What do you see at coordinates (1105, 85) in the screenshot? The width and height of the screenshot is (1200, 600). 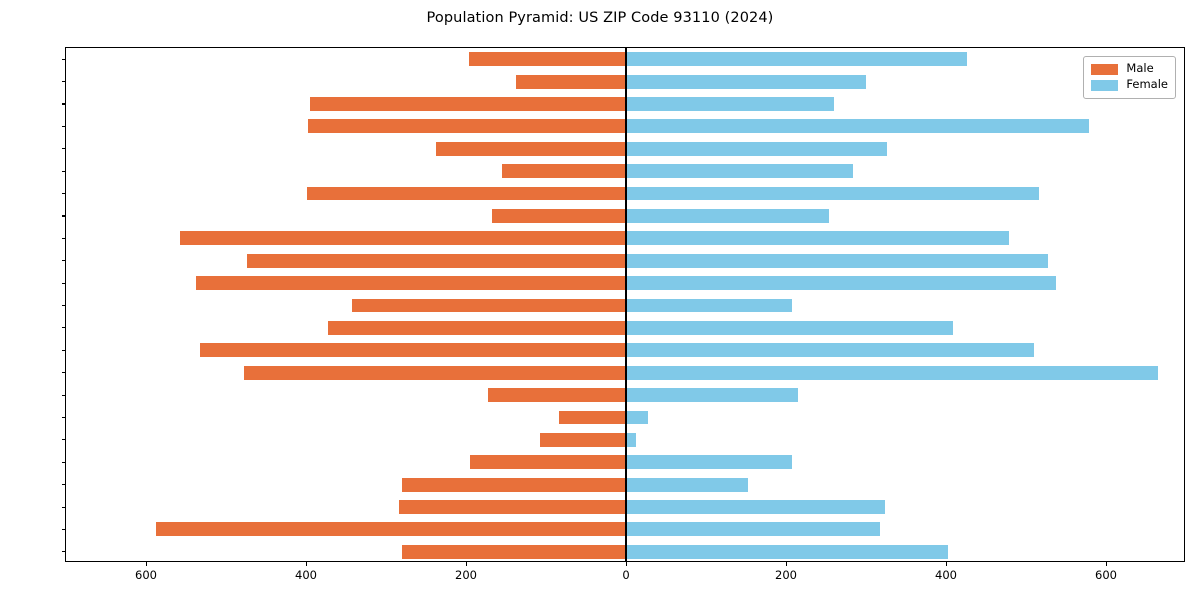 I see `female-color-swatch` at bounding box center [1105, 85].